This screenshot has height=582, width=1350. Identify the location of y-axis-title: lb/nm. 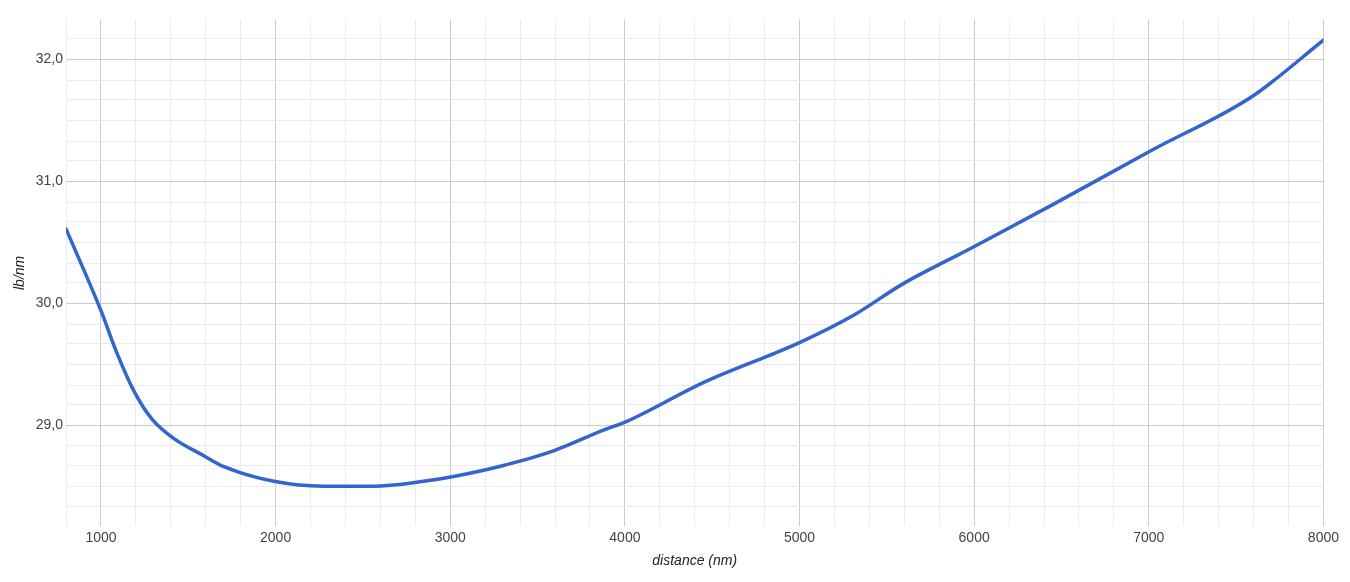
(19, 273).